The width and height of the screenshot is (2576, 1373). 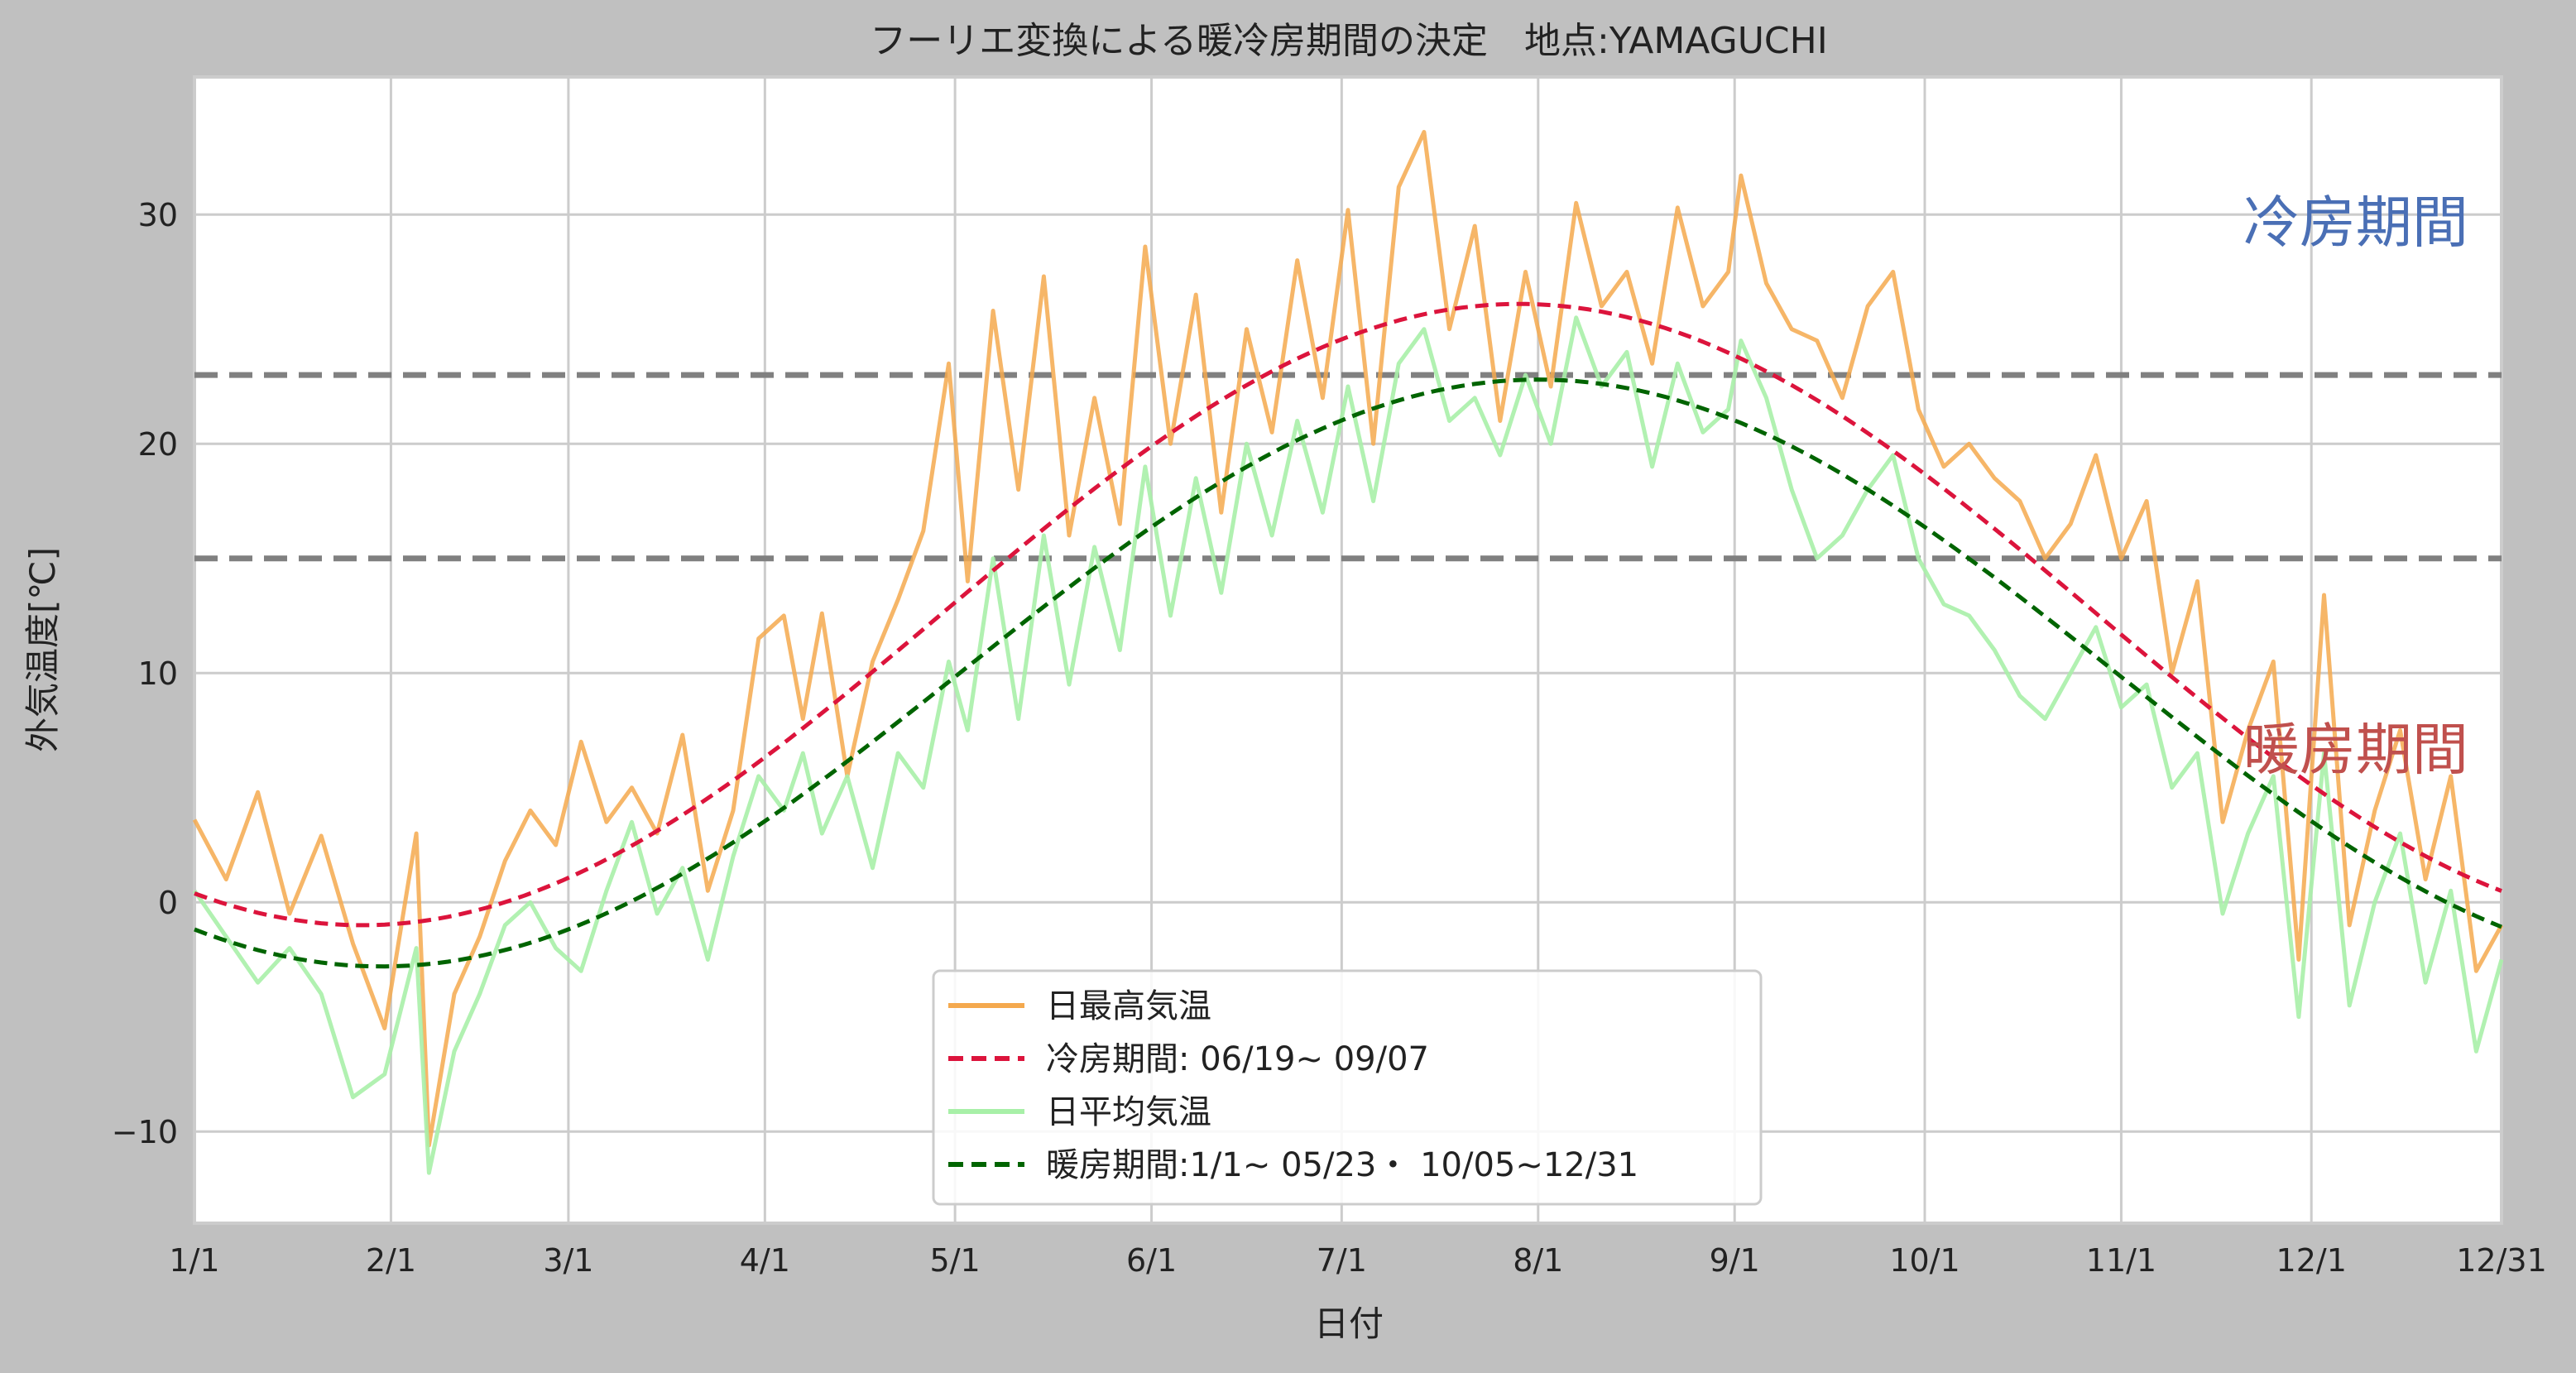 What do you see at coordinates (145, 1132) in the screenshot?
I see `y-tick-label: −10` at bounding box center [145, 1132].